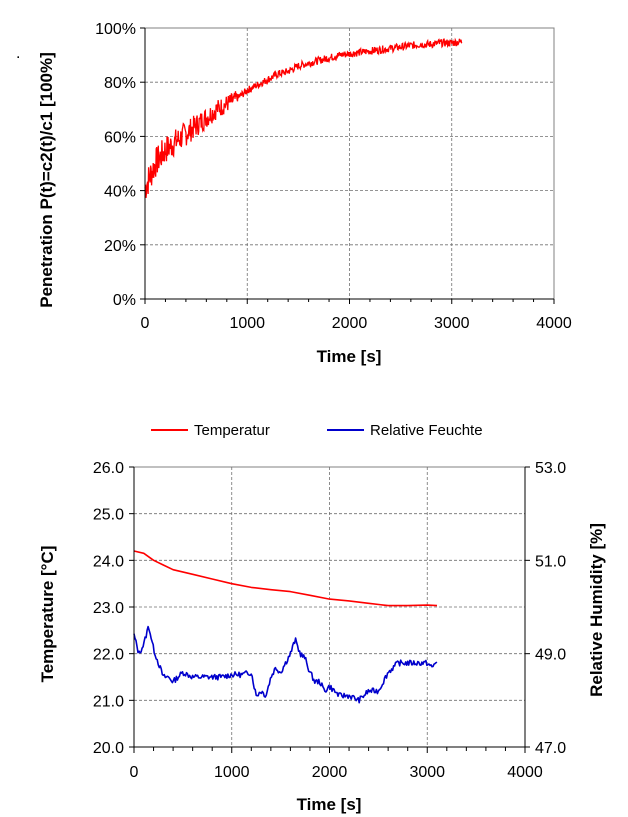  Describe the element at coordinates (108, 701) in the screenshot. I see `y-tick-label: 21.0` at that location.